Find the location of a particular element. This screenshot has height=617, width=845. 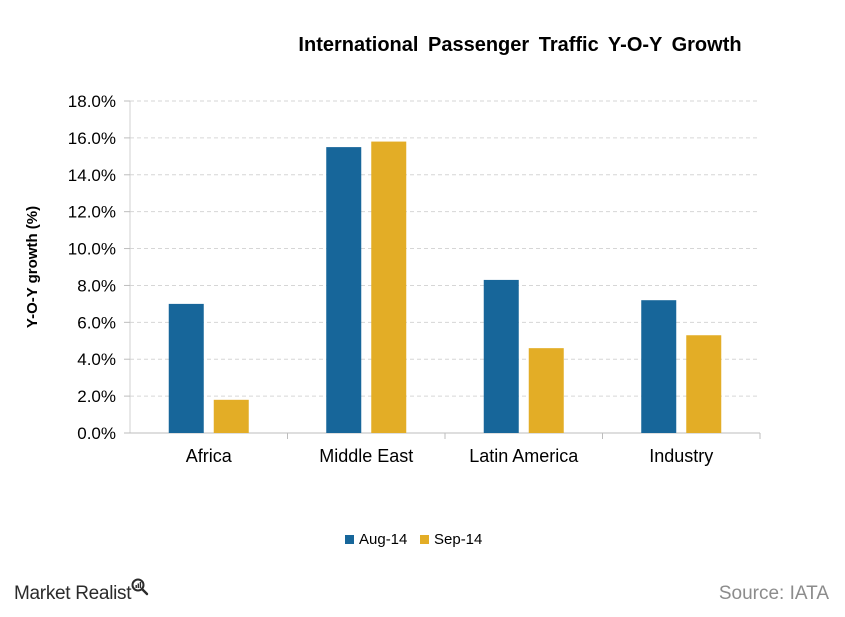

y-tick-label: 16.0% is located at coordinates (92, 138).